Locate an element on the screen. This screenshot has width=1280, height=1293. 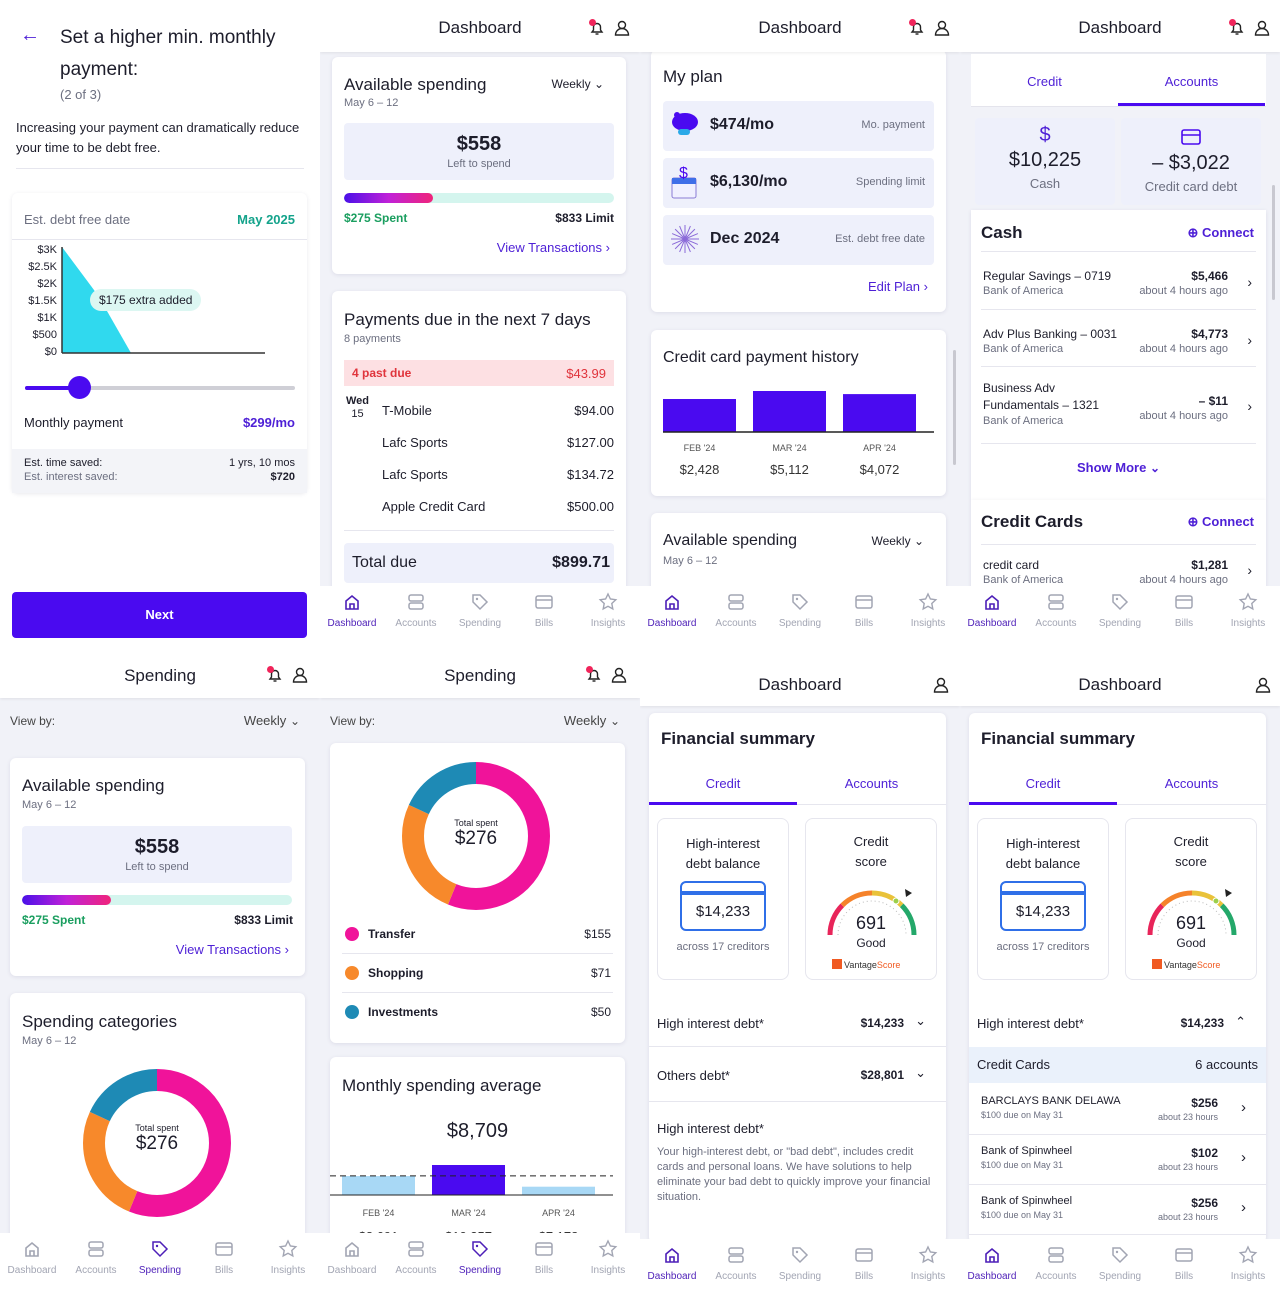
high-interest-debt-row: High interest debt* $14,233 ⌄ is located at coordinates (791, 1022).